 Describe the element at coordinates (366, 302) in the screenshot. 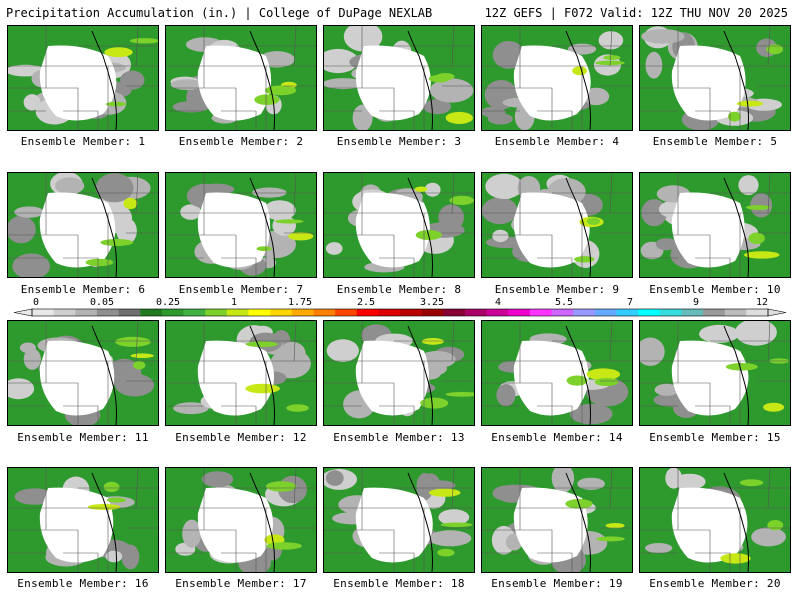

I see `colorbar-tick-label: 2.5` at that location.